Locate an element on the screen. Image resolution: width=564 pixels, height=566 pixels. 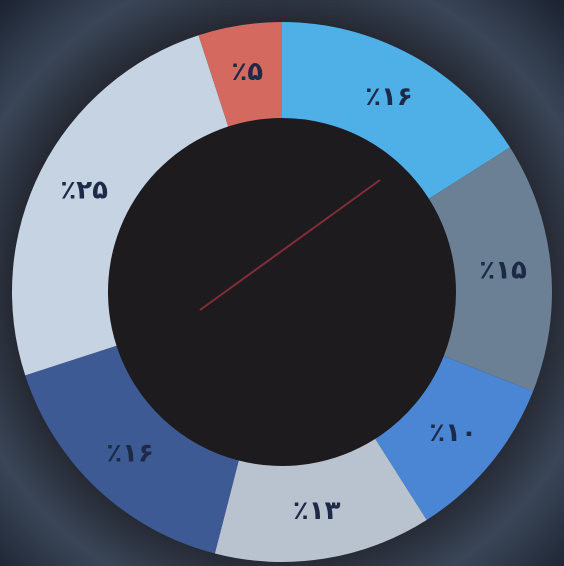
data-label: ٪۵ is located at coordinates (247, 72).